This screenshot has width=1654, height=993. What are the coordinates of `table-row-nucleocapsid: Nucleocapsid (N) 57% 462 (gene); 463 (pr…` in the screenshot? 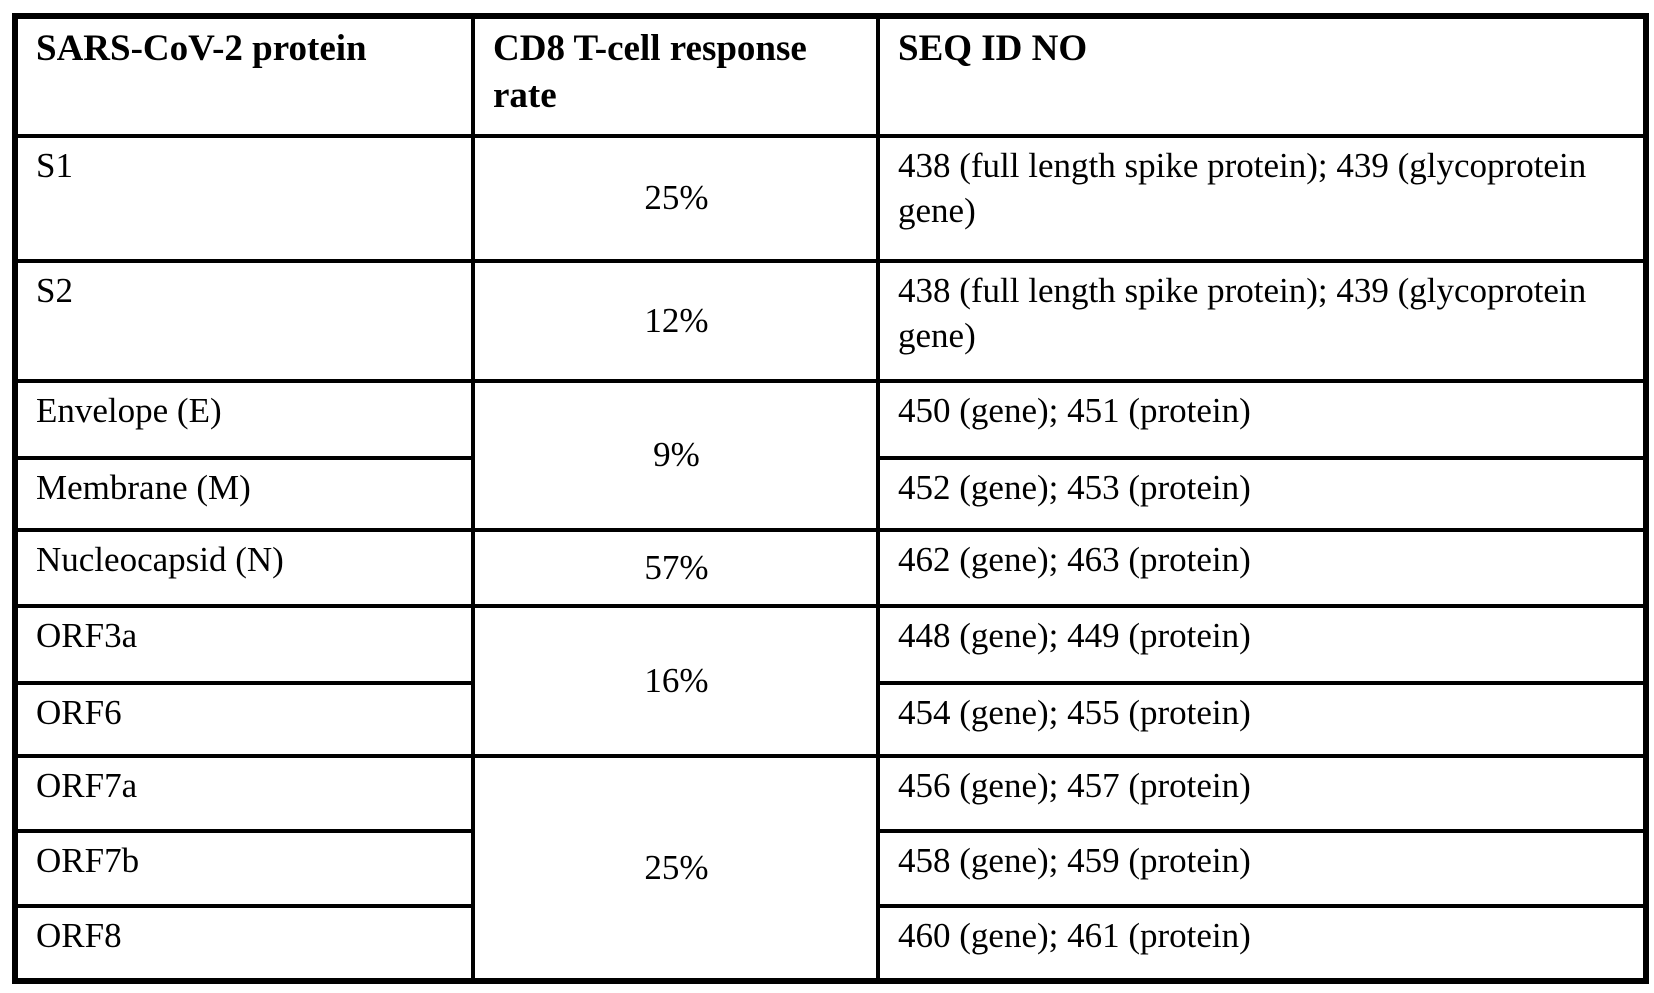 It's located at (830, 568).